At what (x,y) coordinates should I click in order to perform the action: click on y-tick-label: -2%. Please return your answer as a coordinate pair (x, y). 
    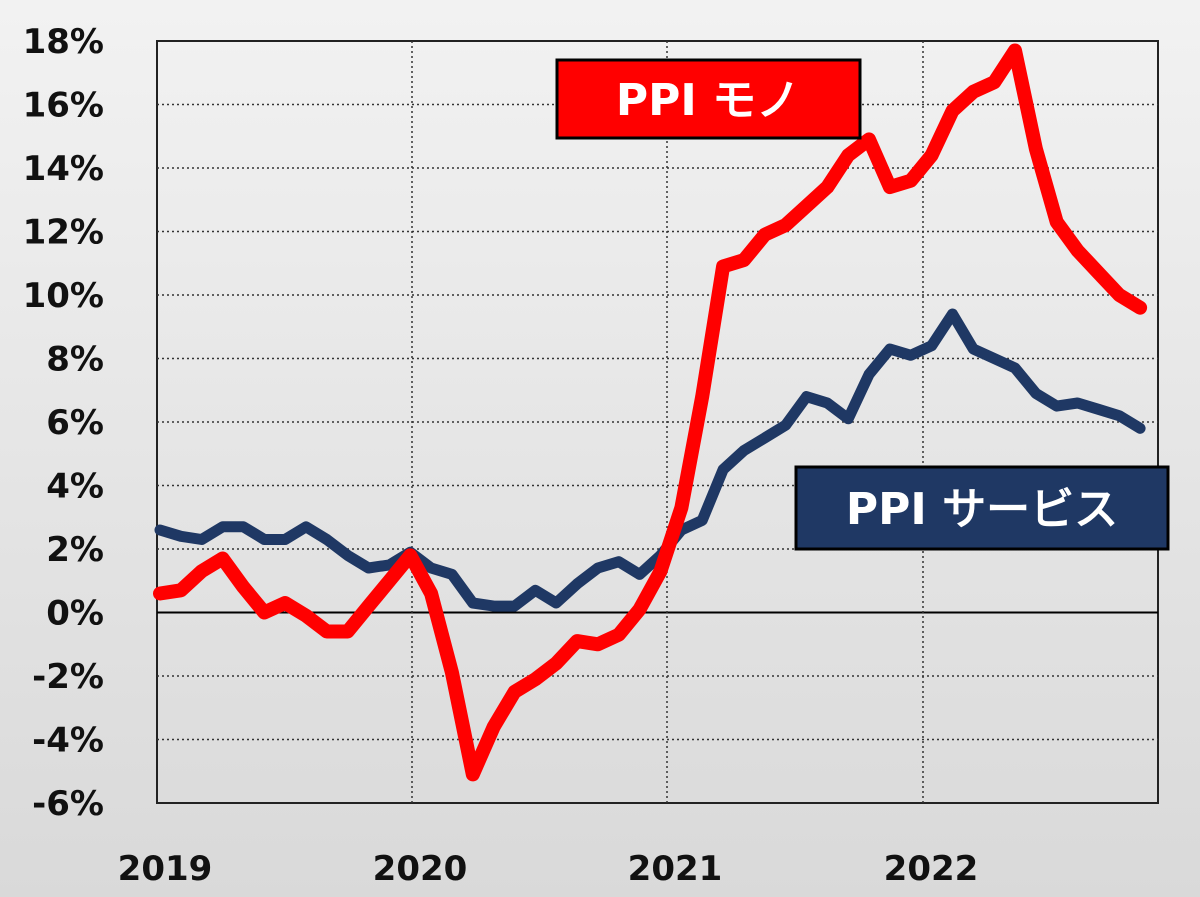
    Looking at the image, I should click on (68, 677).